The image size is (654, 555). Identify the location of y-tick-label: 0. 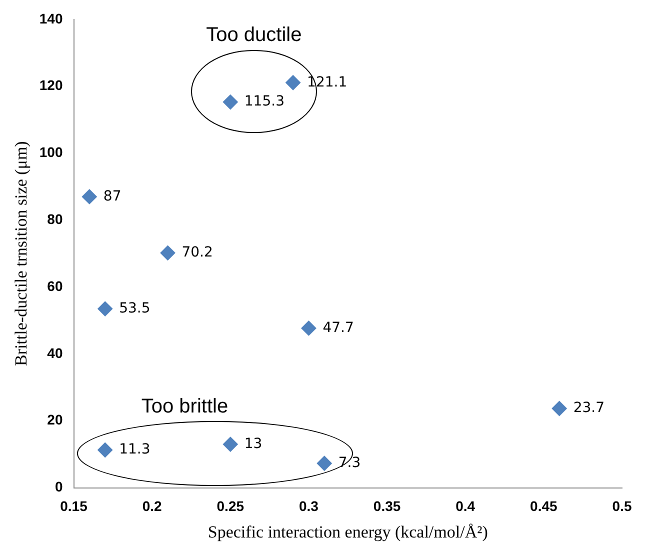
(58, 486).